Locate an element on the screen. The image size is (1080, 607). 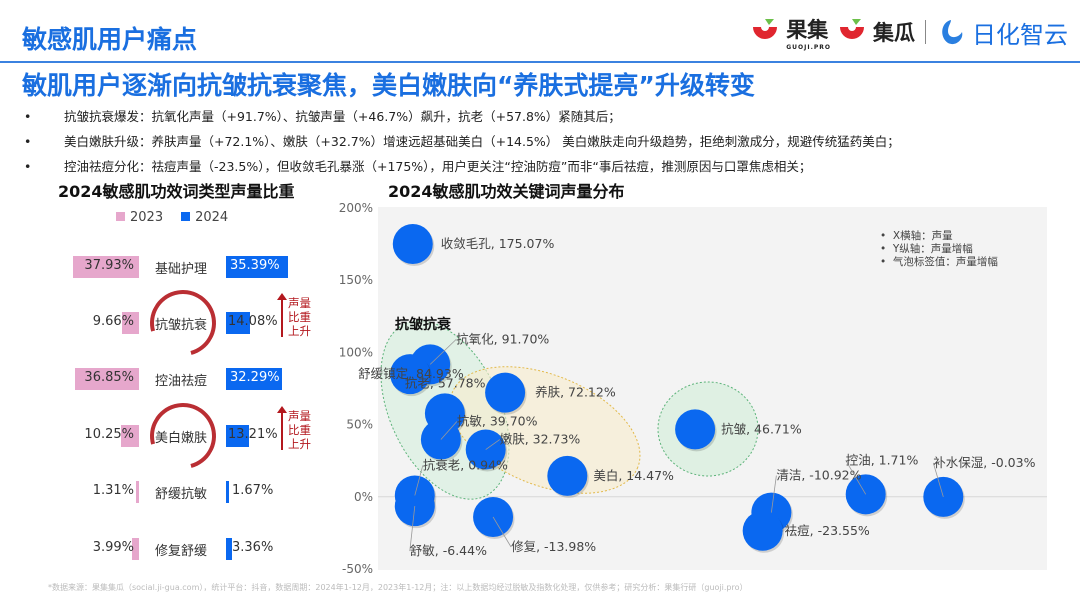
bubble-label: 养肤, 72.12% is located at coordinates (575, 392).